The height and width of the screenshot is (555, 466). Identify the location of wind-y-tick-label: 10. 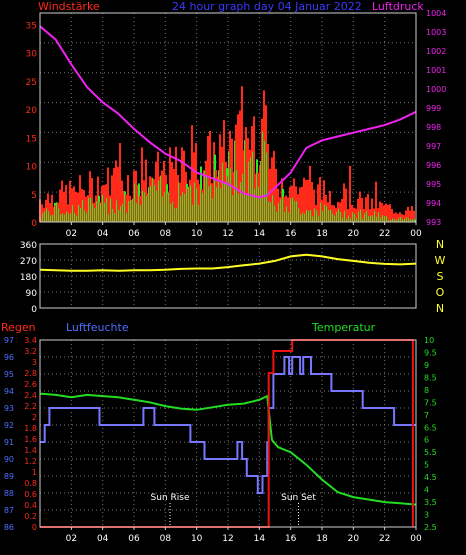
(32, 168).